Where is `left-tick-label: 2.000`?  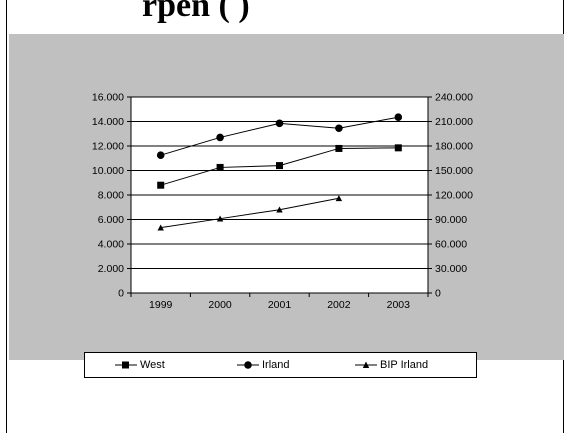
left-tick-label: 2.000 is located at coordinates (111, 269).